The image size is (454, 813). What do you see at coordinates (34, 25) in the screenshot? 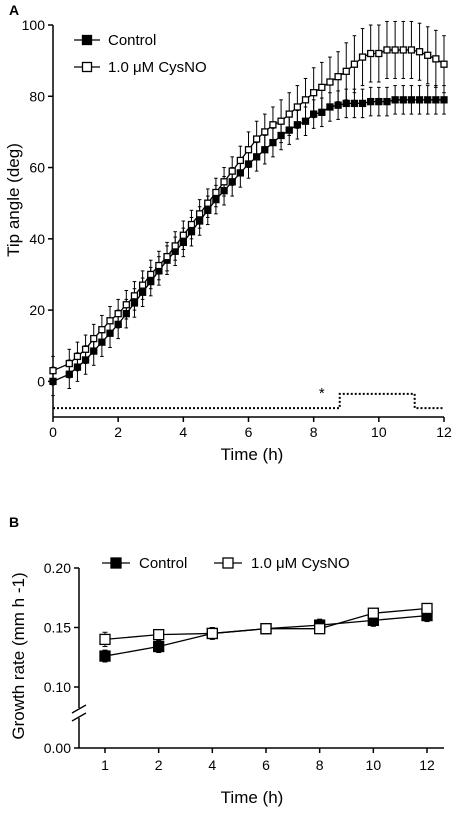
I see `y-tick-label: 100` at bounding box center [34, 25].